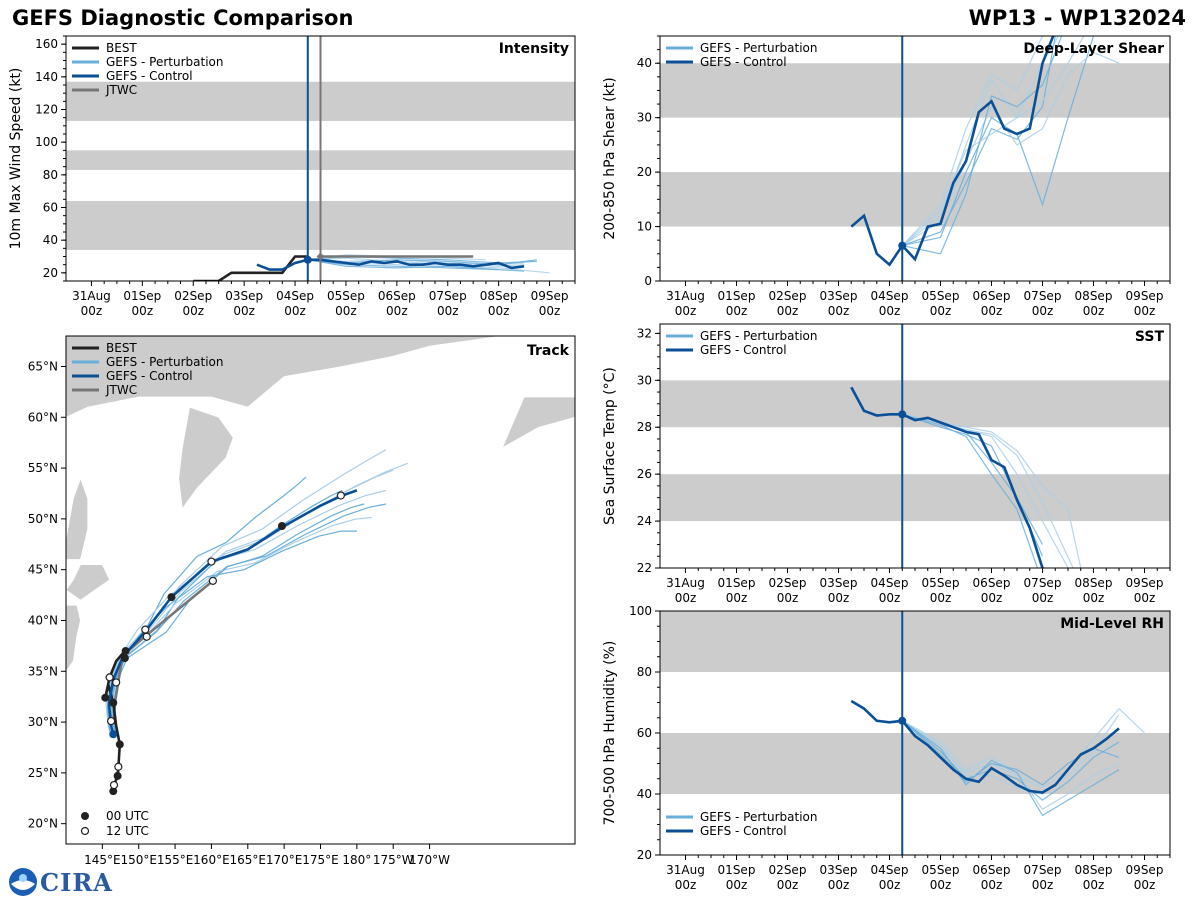  What do you see at coordinates (737, 870) in the screenshot?
I see `rh-xtick-label: 01Sep` at bounding box center [737, 870].